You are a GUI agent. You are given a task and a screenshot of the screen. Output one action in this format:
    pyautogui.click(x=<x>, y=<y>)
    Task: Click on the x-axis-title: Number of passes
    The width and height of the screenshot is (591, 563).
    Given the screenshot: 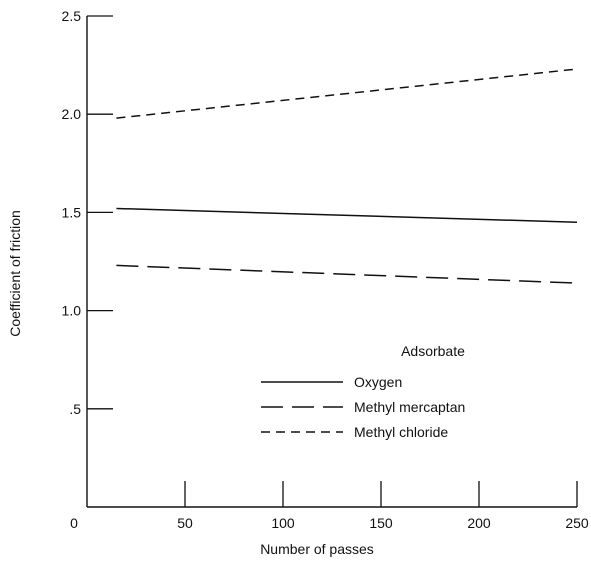 What is the action you would take?
    pyautogui.click(x=317, y=549)
    